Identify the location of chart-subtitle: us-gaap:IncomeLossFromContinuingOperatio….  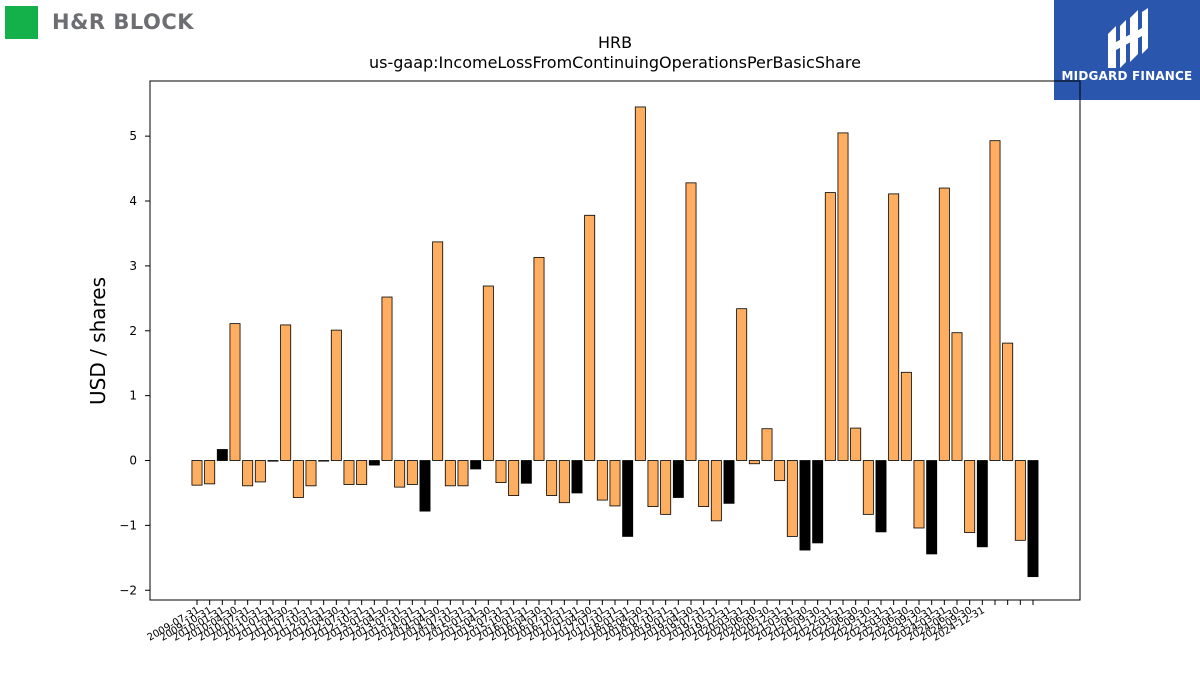
(615, 62).